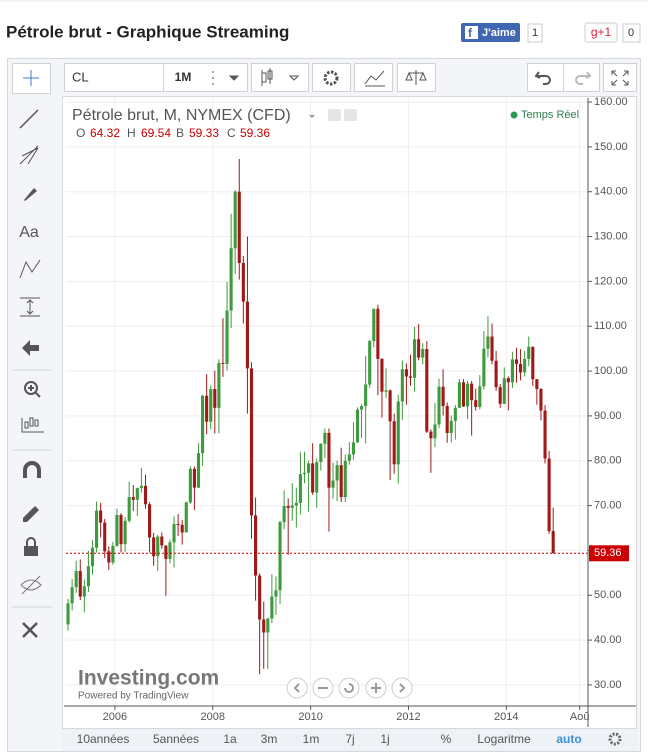  I want to click on zoom-tool, so click(31, 388).